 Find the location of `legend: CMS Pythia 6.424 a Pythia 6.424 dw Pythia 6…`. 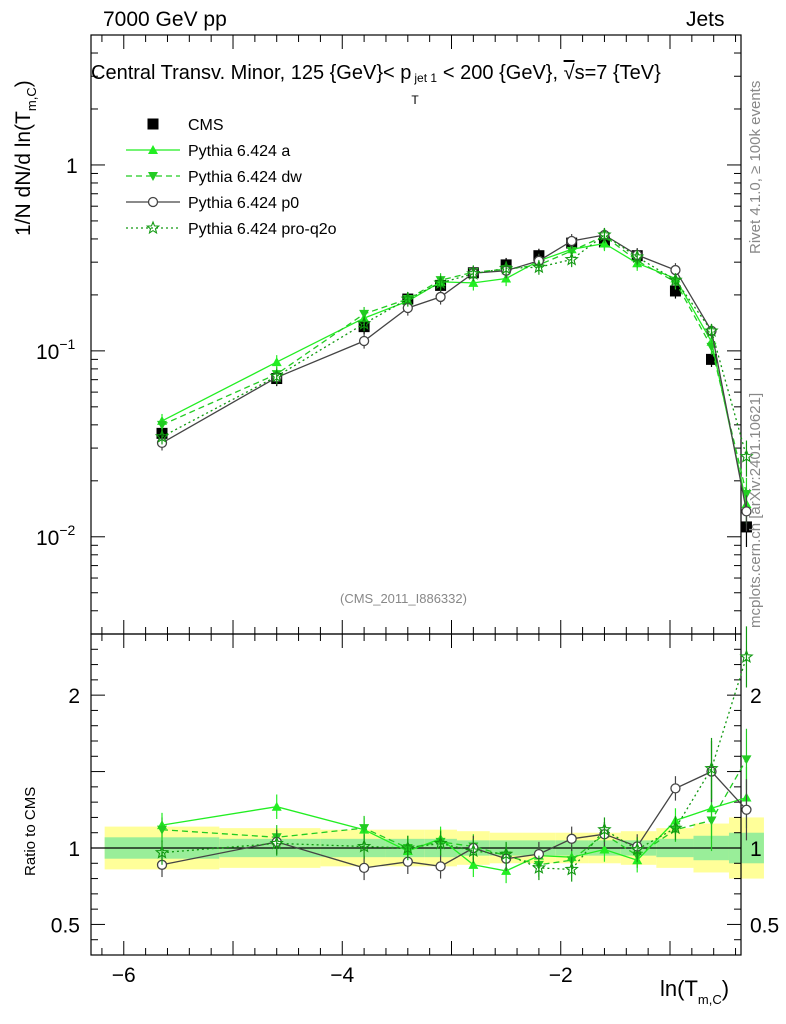

legend: CMS Pythia 6.424 a Pythia 6.424 dw Pythia 6… is located at coordinates (231, 177).